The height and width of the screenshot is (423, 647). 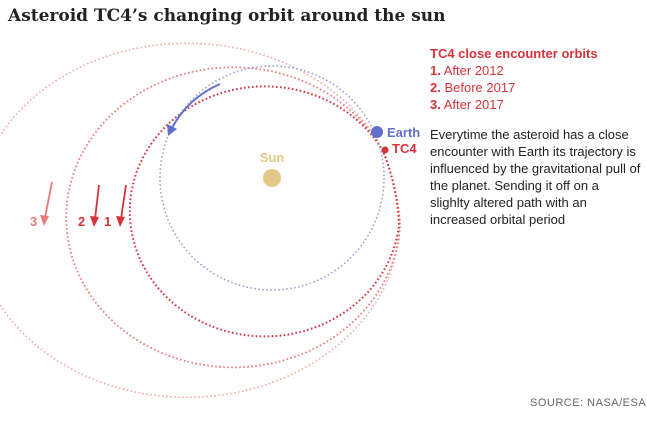 I want to click on orbit-1-label: 1, so click(x=107, y=221).